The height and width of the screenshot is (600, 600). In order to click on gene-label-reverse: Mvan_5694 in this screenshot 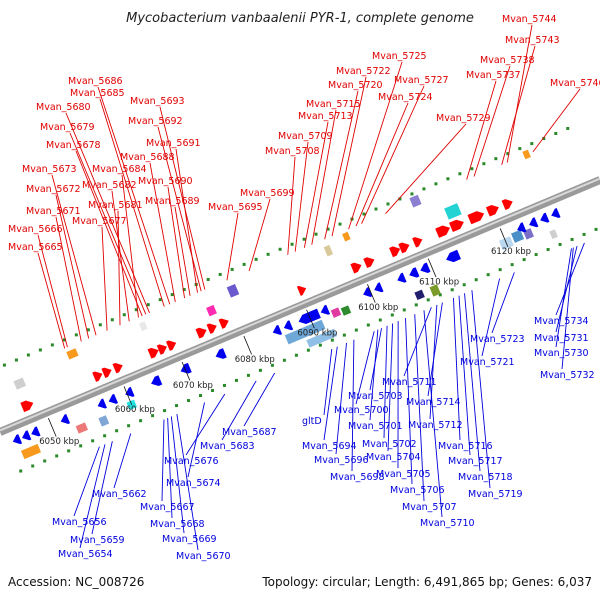, I will do `click(329, 446)`.